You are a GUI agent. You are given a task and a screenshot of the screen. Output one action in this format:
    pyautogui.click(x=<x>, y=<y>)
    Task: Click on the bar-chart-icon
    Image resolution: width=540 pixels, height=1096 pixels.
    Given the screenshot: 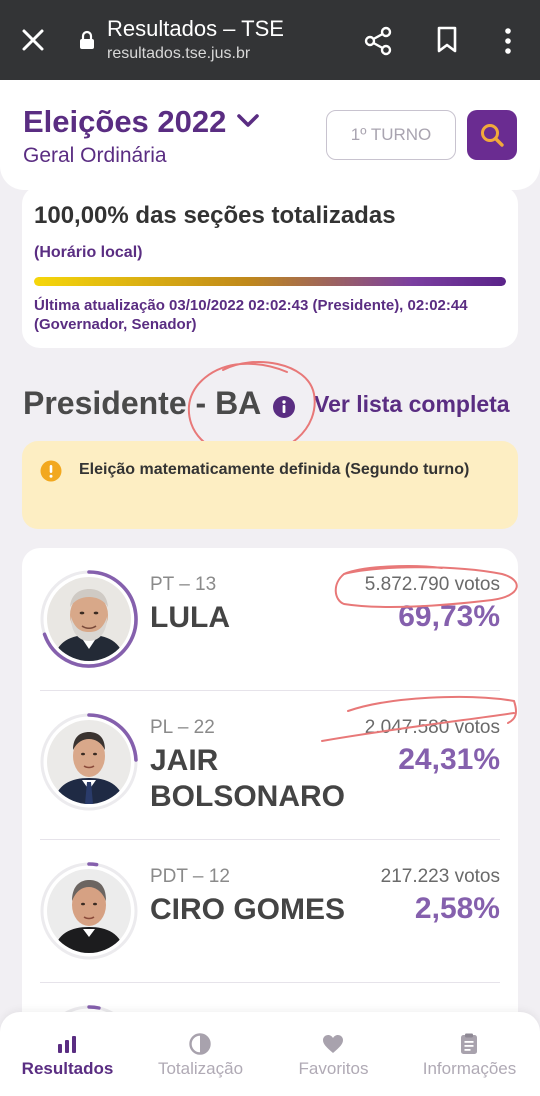 What is the action you would take?
    pyautogui.click(x=67, y=1044)
    